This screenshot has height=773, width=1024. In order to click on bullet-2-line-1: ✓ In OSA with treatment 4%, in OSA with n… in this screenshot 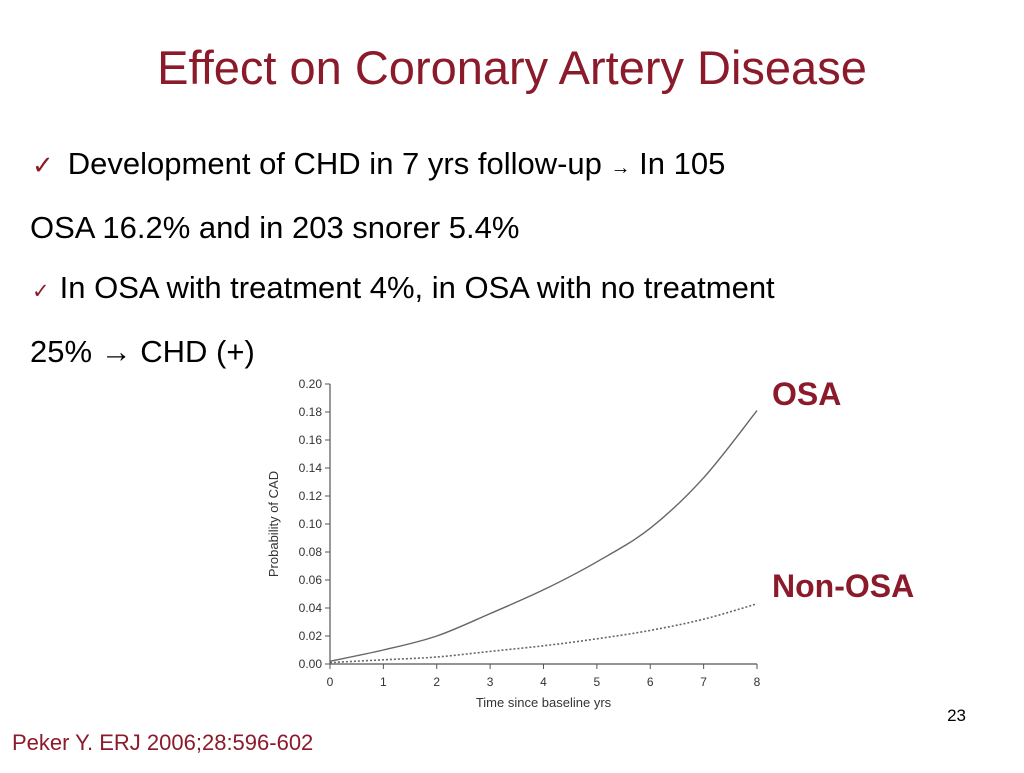, I will do `click(520, 290)`.